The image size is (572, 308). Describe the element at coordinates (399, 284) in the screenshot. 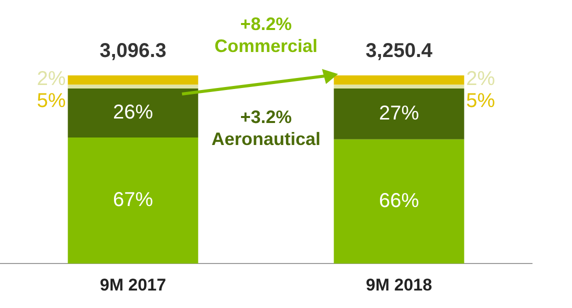

I see `x-tick-label: 9M 2018` at that location.